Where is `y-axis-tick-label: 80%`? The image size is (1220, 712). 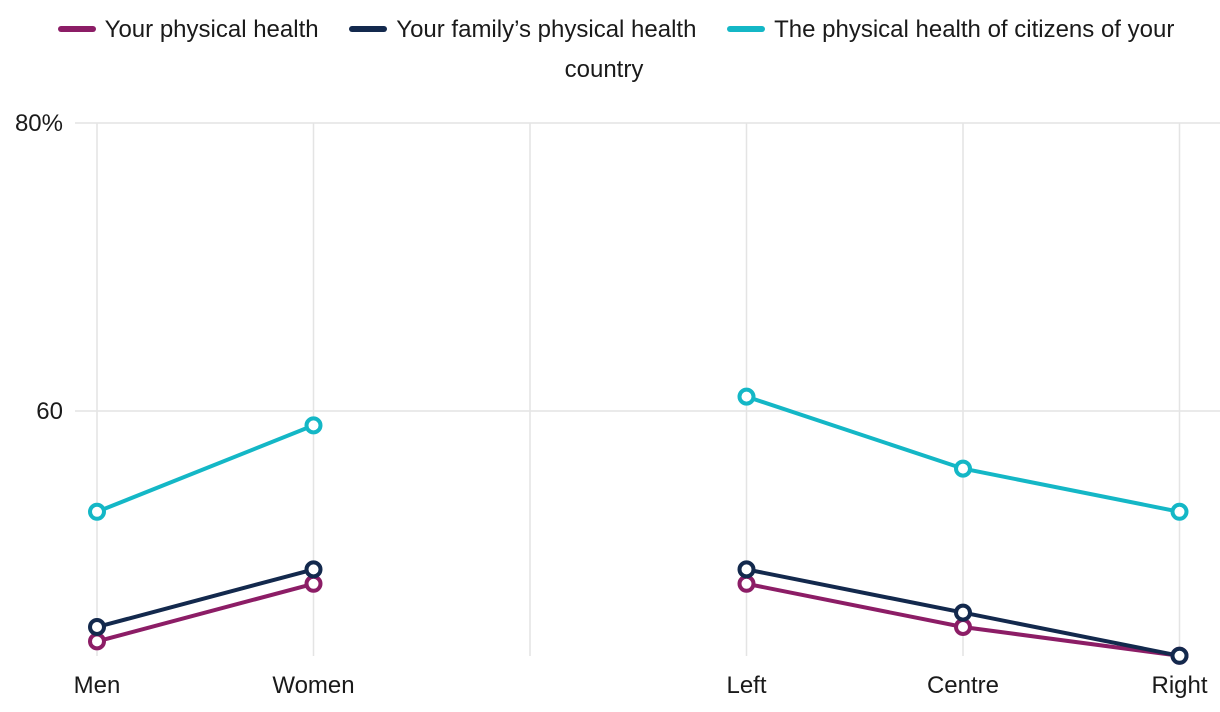 y-axis-tick-label: 80% is located at coordinates (39, 123).